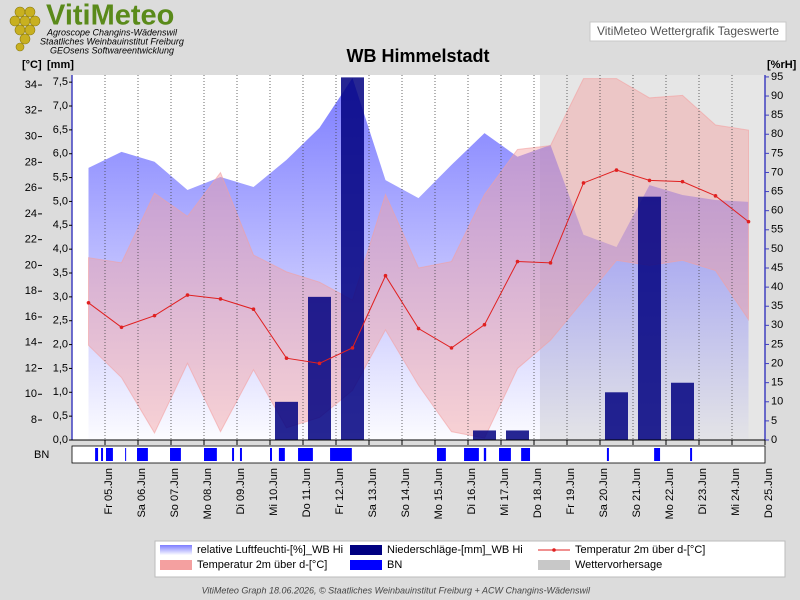  Describe the element at coordinates (60, 225) in the screenshot. I see `y2-tick-label: 4,5` at that location.